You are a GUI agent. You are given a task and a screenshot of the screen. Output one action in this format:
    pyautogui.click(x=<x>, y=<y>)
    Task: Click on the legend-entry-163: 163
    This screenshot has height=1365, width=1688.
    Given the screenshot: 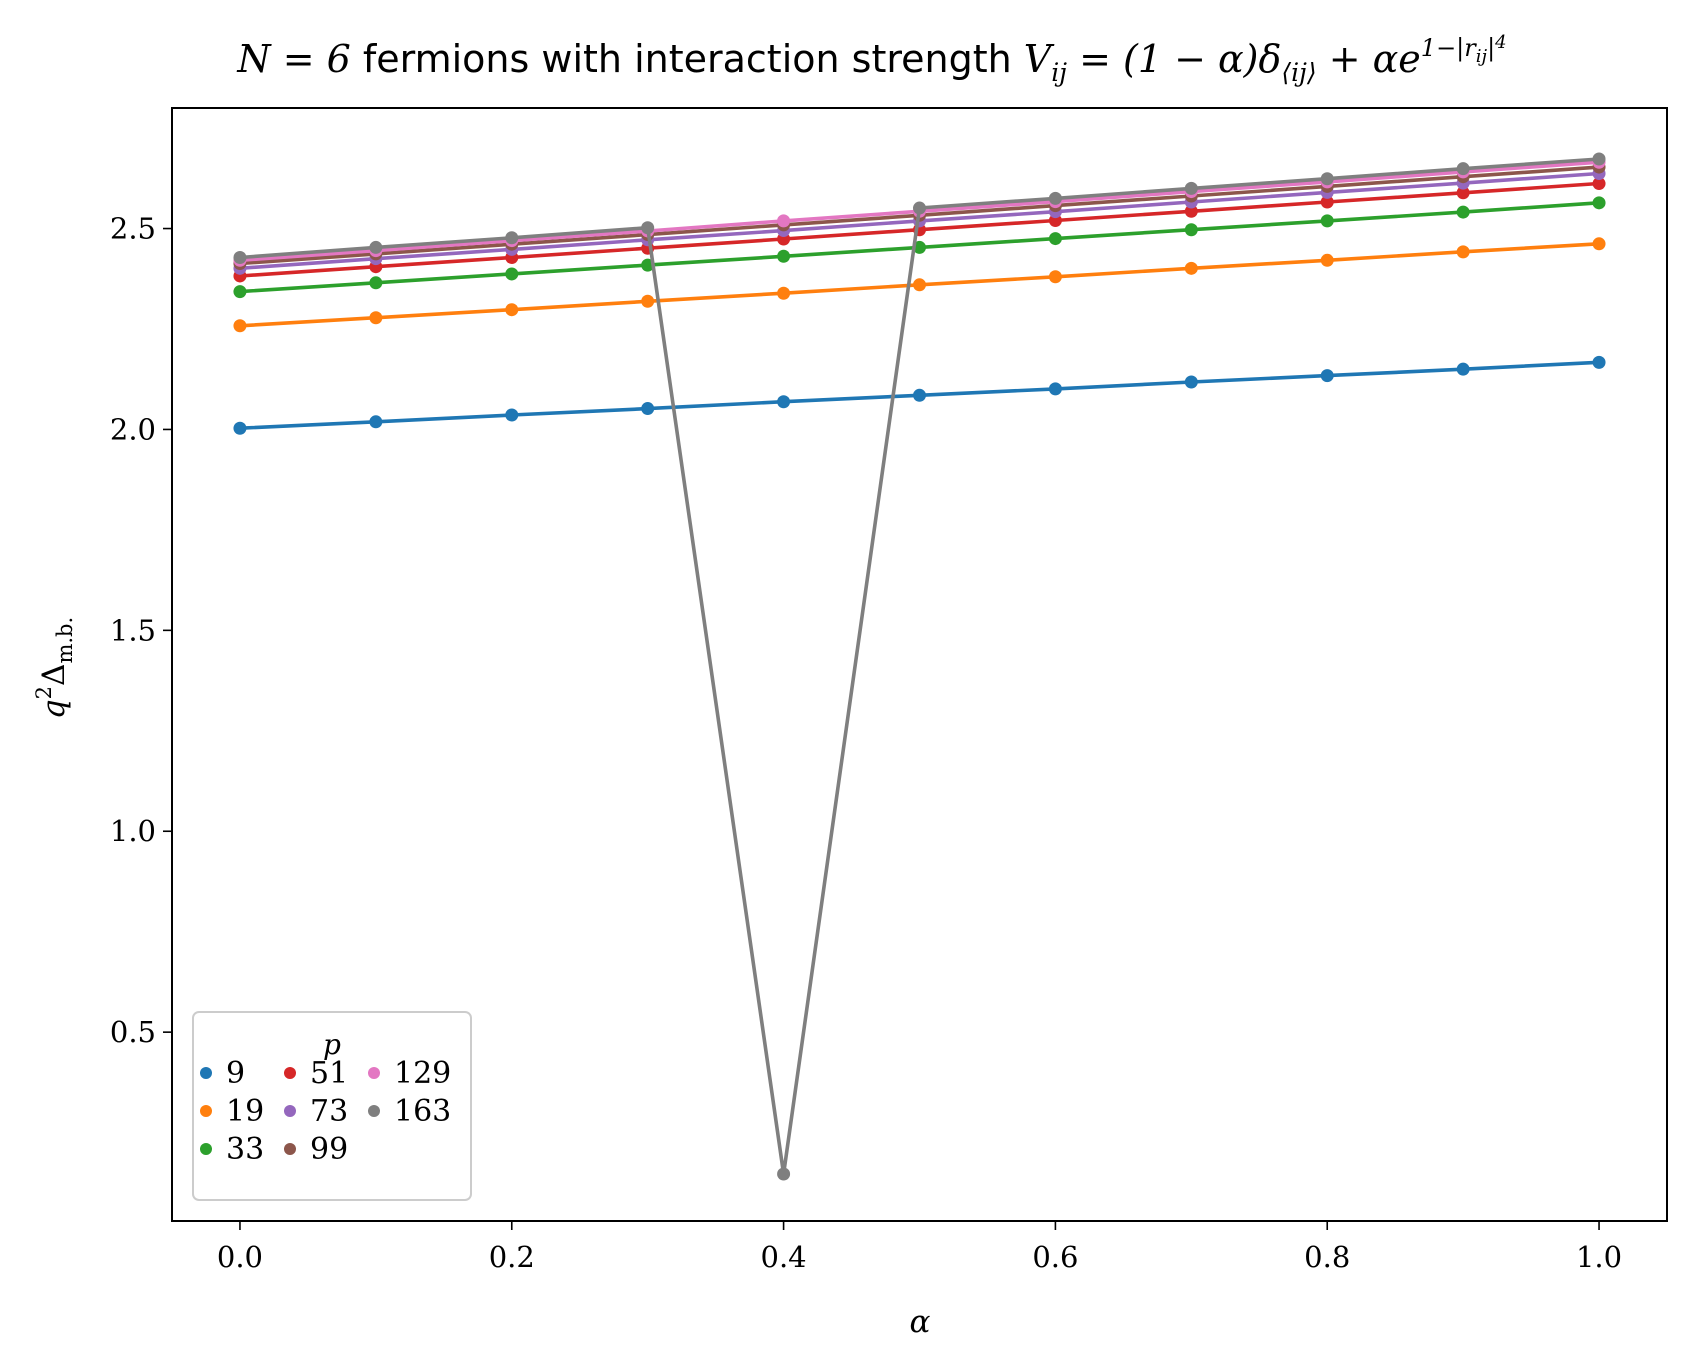 What is the action you would take?
    pyautogui.click(x=409, y=1111)
    